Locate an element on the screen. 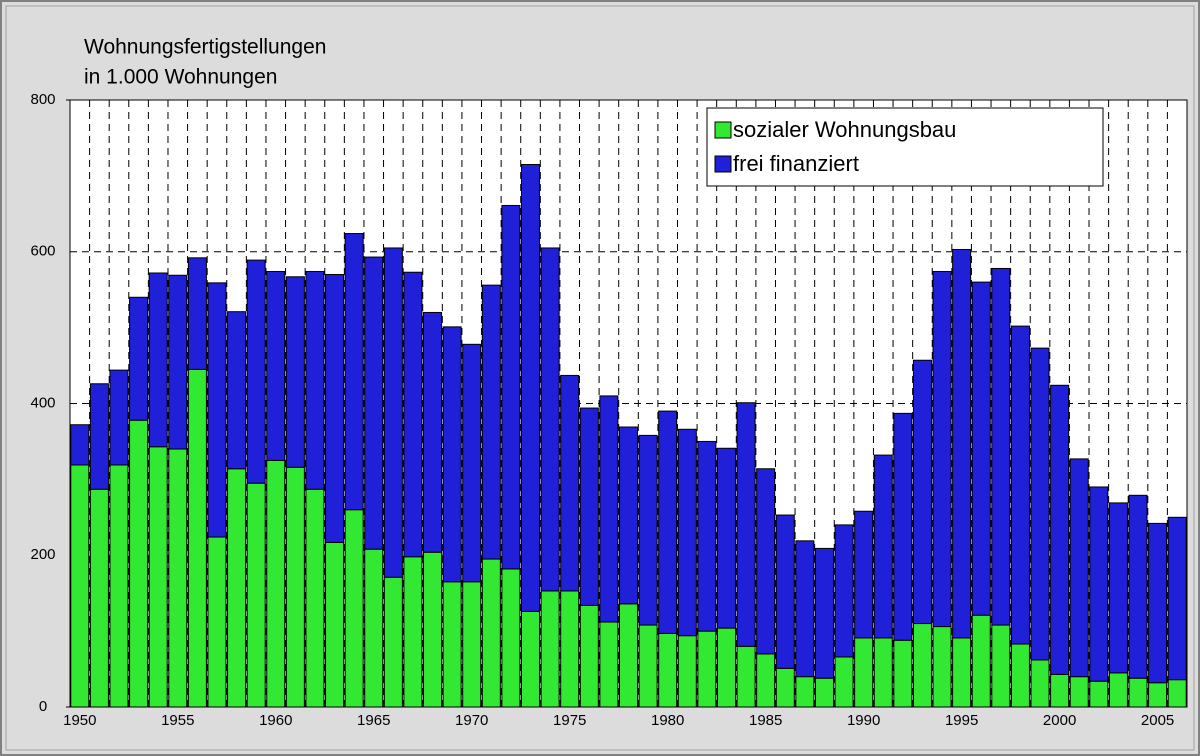 Image resolution: width=1200 pixels, height=756 pixels. x-tick-label: 1955 is located at coordinates (177, 720).